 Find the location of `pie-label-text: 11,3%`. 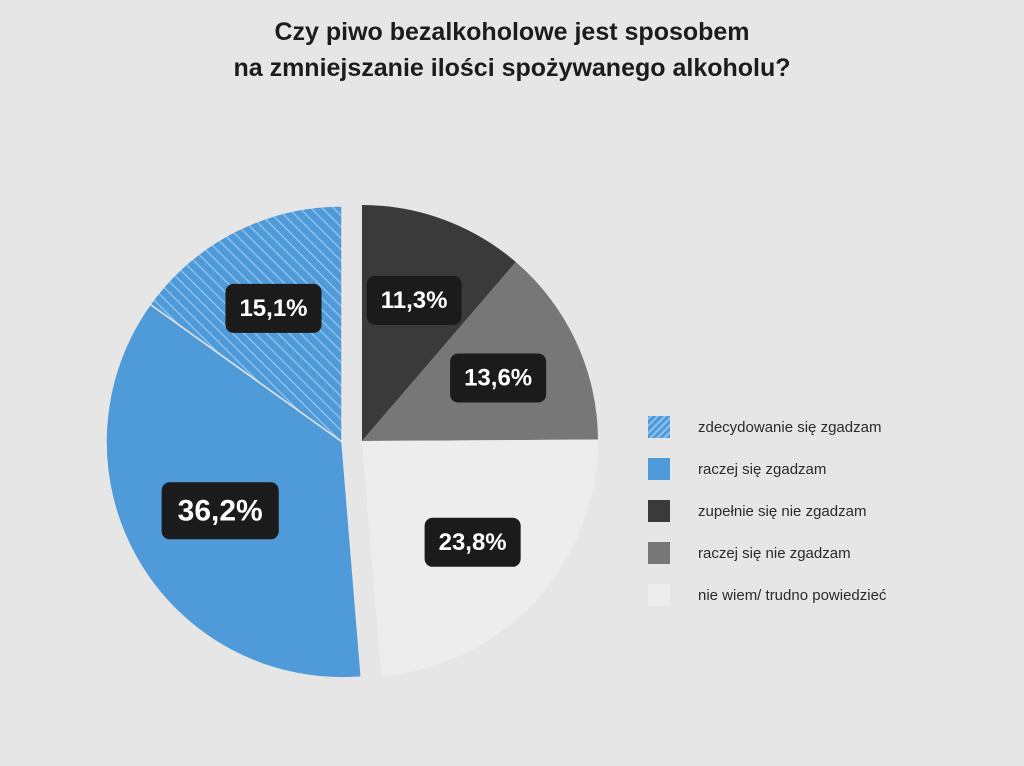

pie-label-text: 11,3% is located at coordinates (414, 300).